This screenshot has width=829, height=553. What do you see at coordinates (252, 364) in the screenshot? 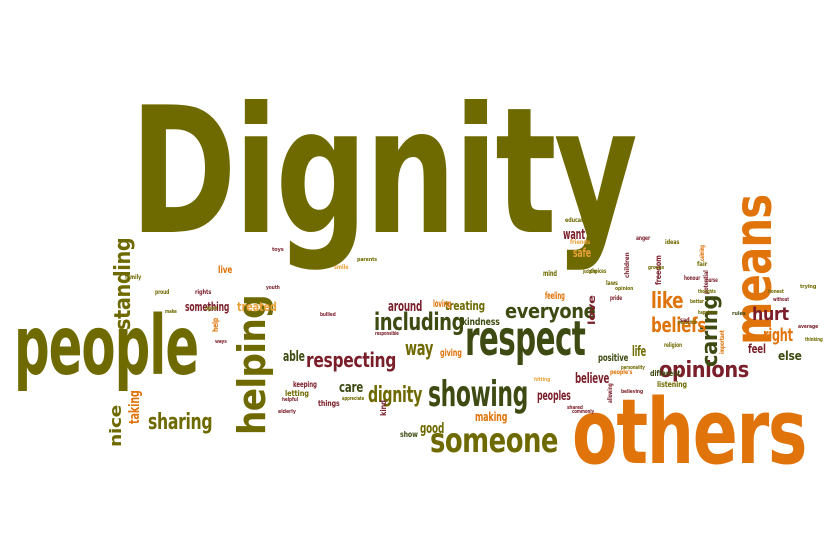
I see `word-helping: helping` at bounding box center [252, 364].